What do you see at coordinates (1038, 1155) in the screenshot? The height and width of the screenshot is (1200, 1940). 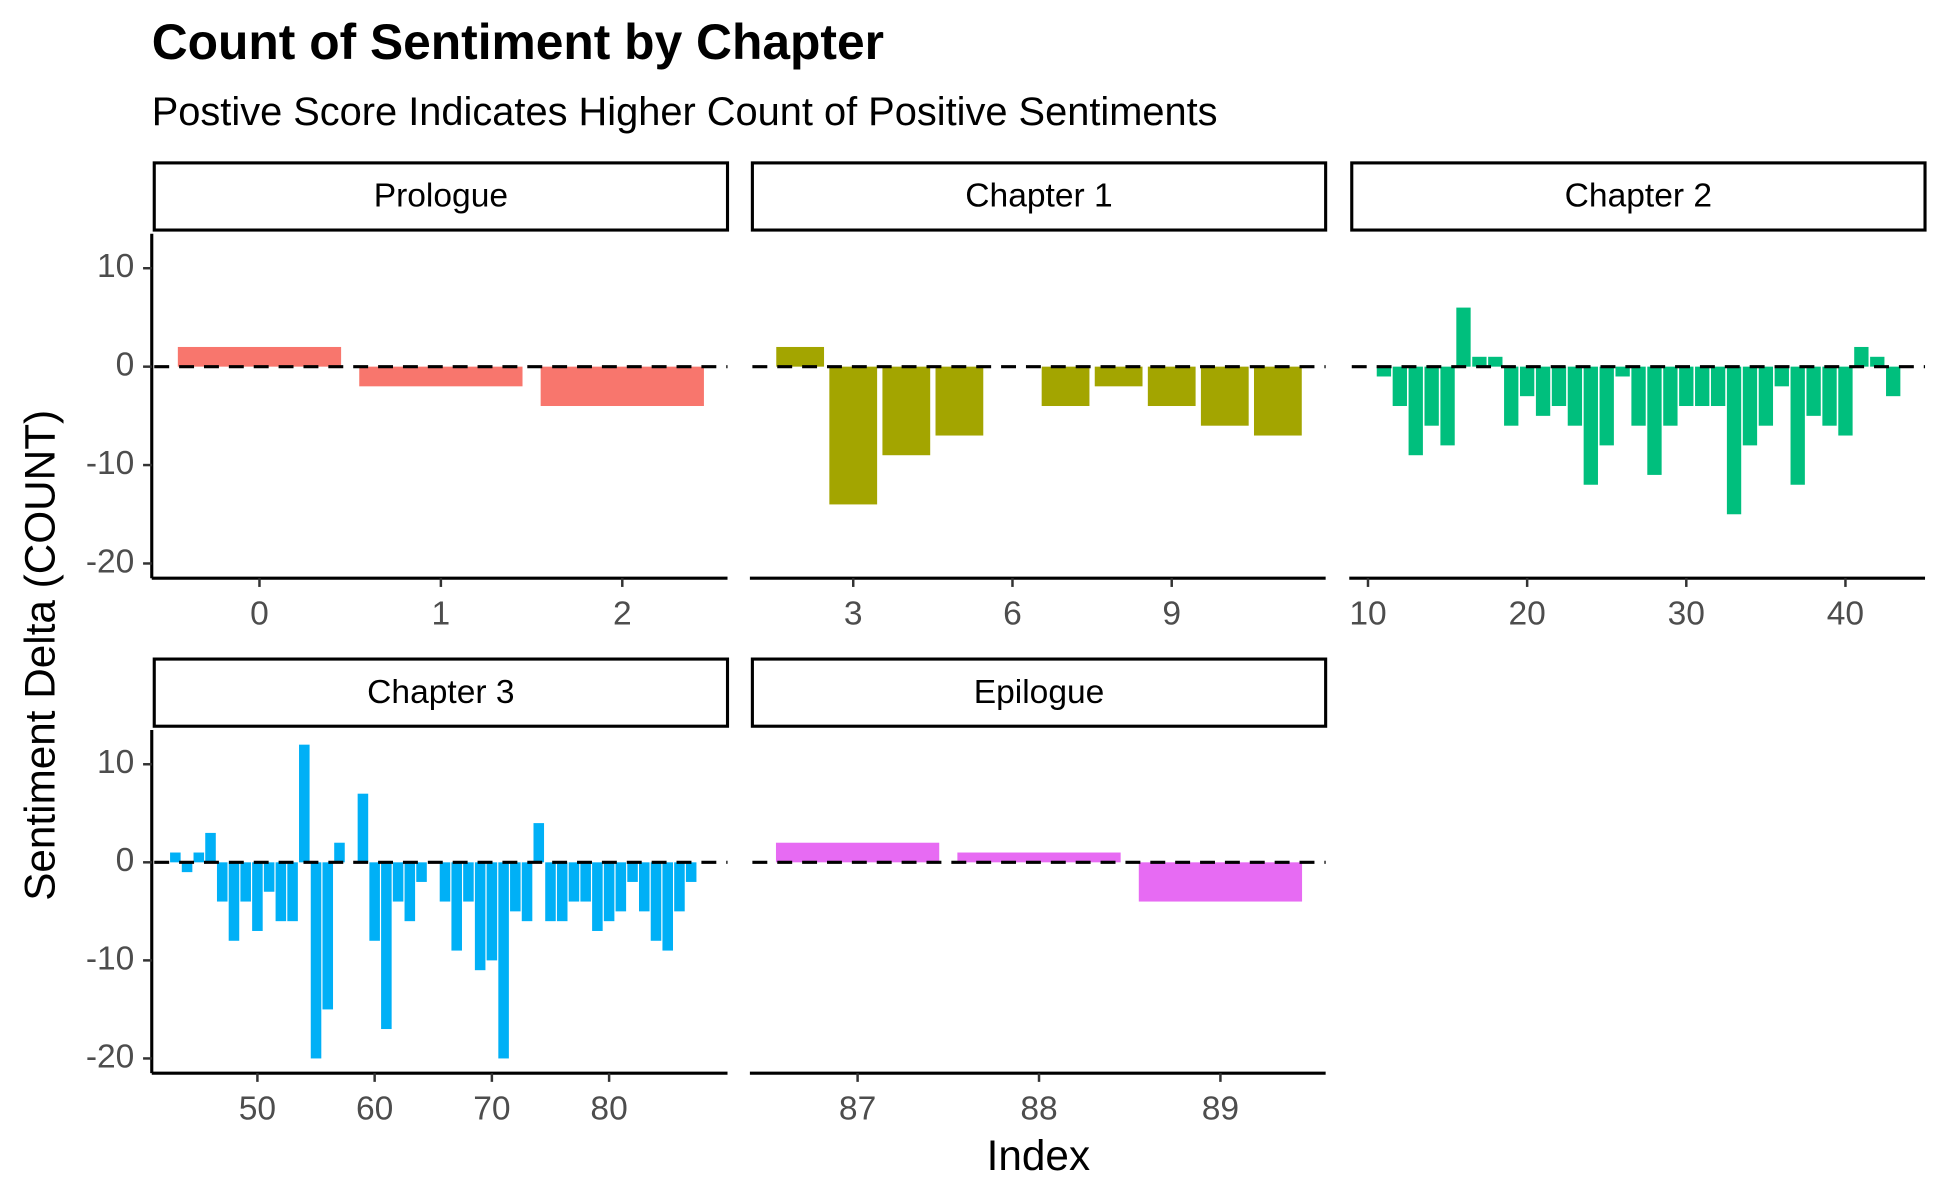 I see `x-axis-title: Index` at bounding box center [1038, 1155].